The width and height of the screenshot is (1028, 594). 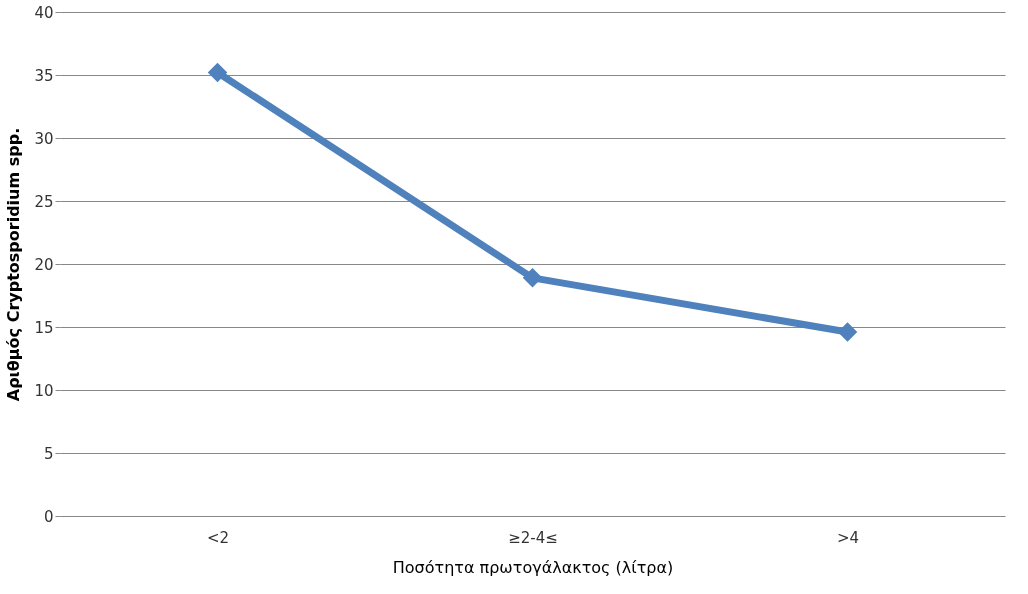 I want to click on y-tick-label: 0, so click(x=48, y=516).